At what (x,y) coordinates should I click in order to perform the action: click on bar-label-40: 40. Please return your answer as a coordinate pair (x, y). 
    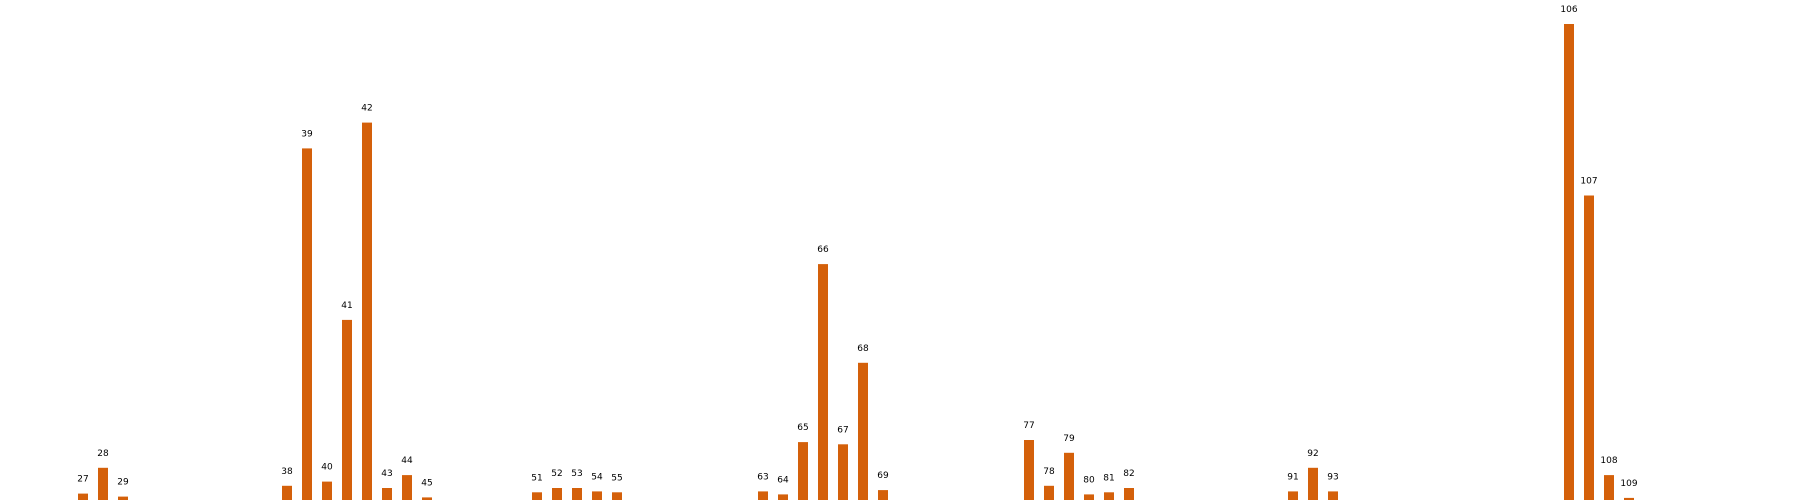
    Looking at the image, I should click on (327, 468).